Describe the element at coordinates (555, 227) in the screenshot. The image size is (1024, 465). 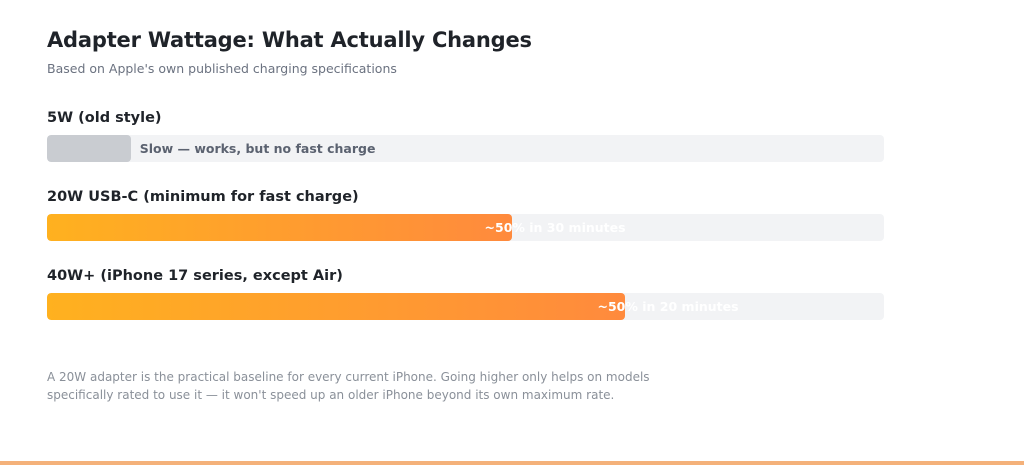
I see `bar-value-label: ~50% in 30 minutes` at that location.